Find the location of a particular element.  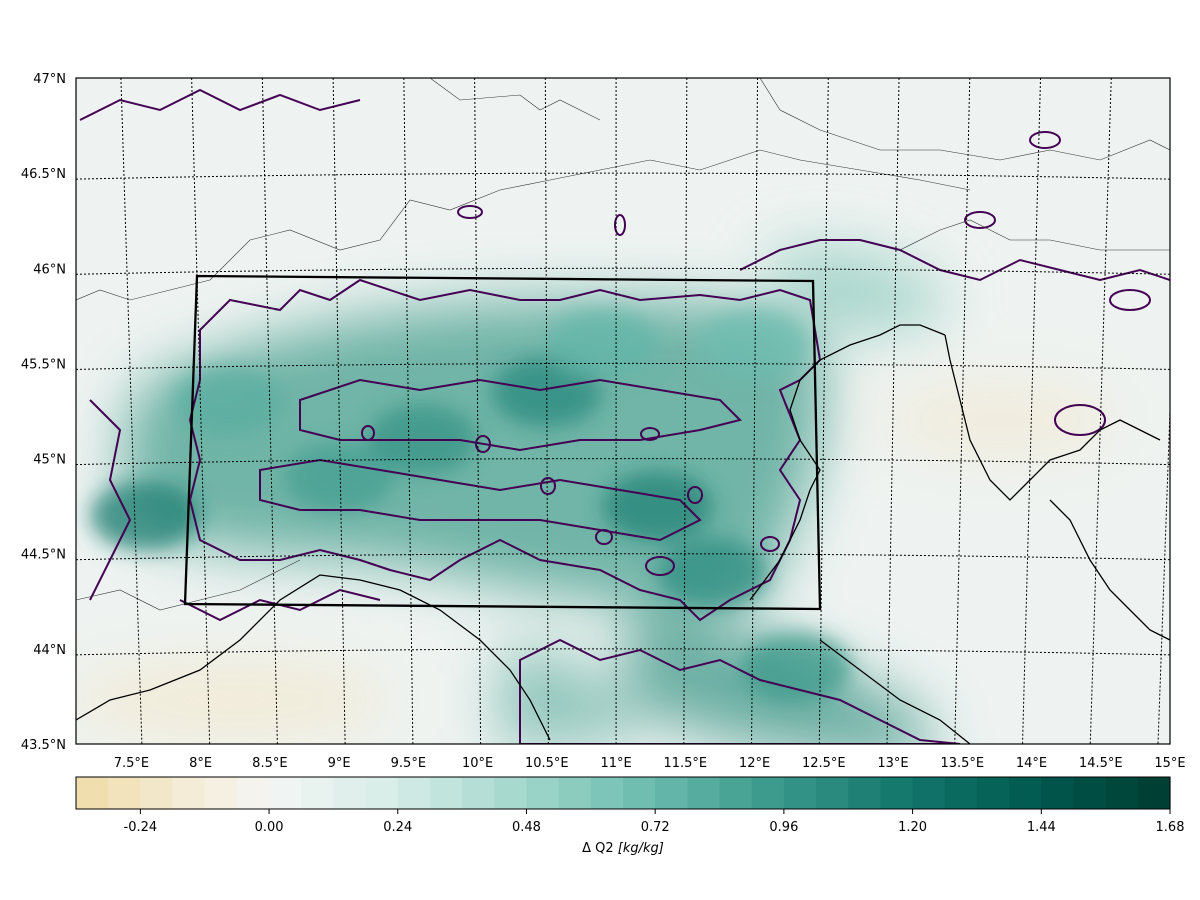

colorbar-tick-label: 0.48 is located at coordinates (526, 827).